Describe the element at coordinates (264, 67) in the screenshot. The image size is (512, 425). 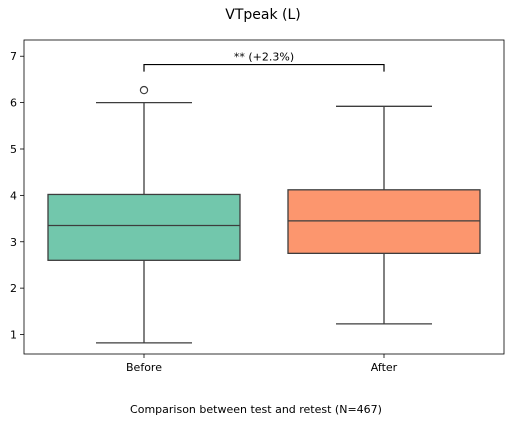
I see `significance-bracket` at that location.